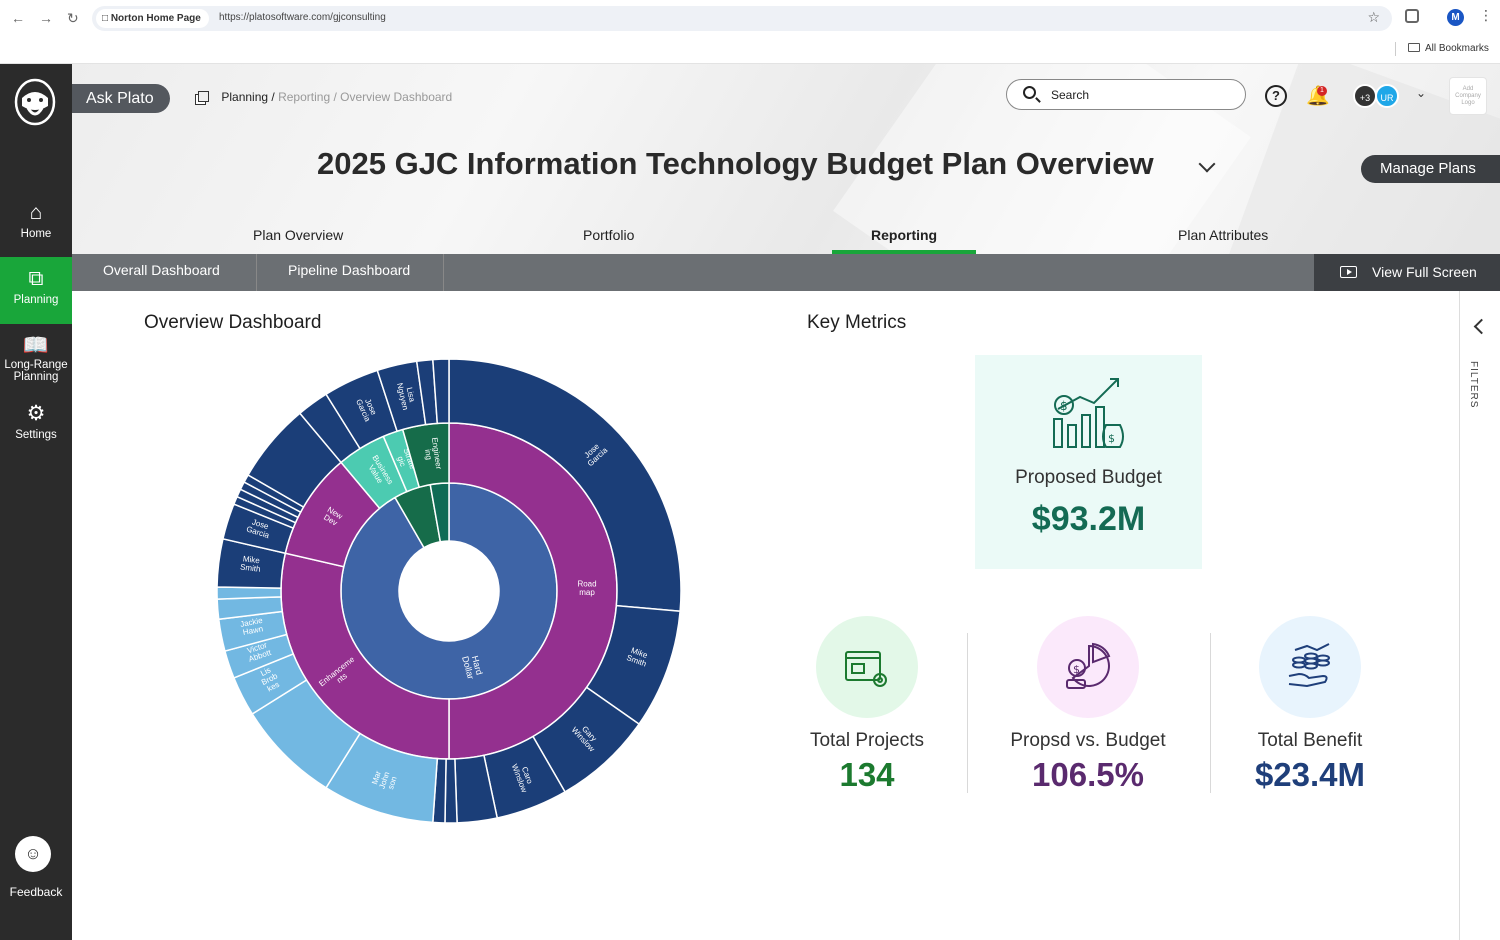  Describe the element at coordinates (36, 435) in the screenshot. I see `nav-settings-label: Settings` at that location.